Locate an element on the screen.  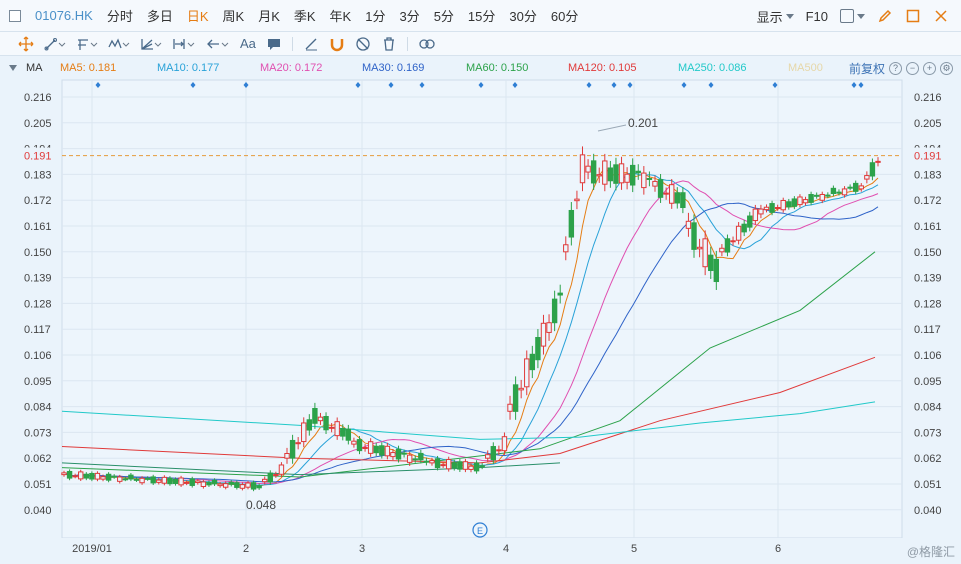
eraser-line-tool is located at coordinates (311, 44).